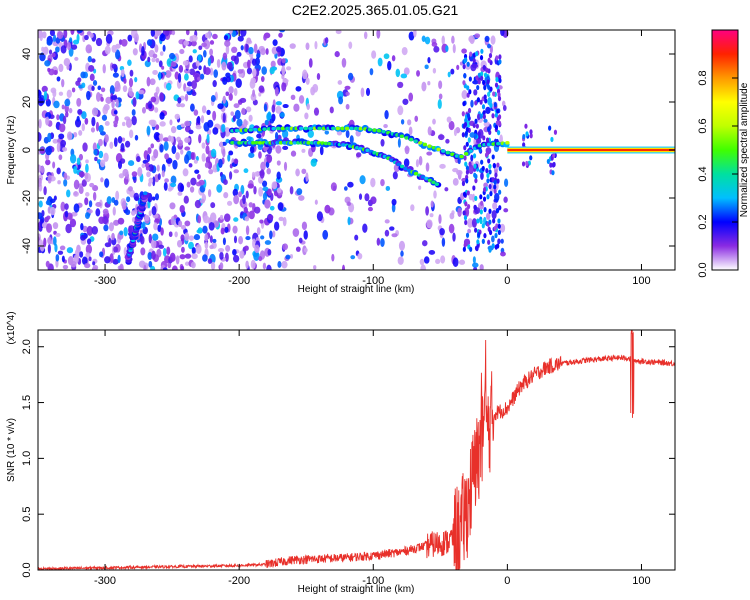 This screenshot has height=600, width=750. Describe the element at coordinates (11, 150) in the screenshot. I see `spectrogram-y-label: Frequency (Hz)` at that location.